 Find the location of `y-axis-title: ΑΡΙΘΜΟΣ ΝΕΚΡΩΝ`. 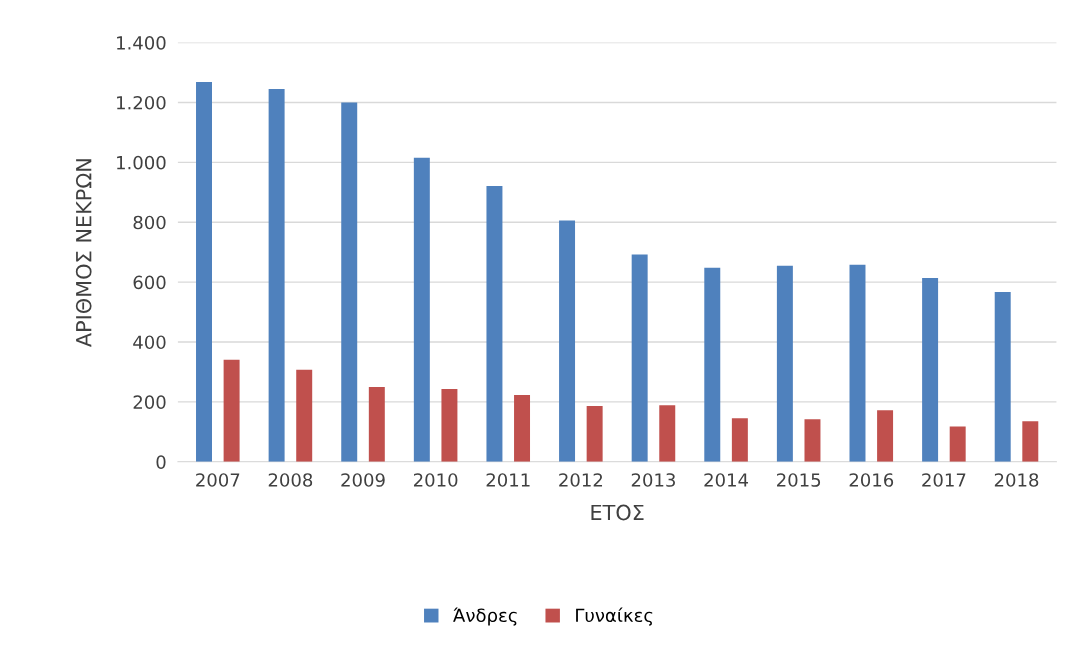

y-axis-title: ΑΡΙΘΜΟΣ ΝΕΚΡΩΝ is located at coordinates (83, 253).